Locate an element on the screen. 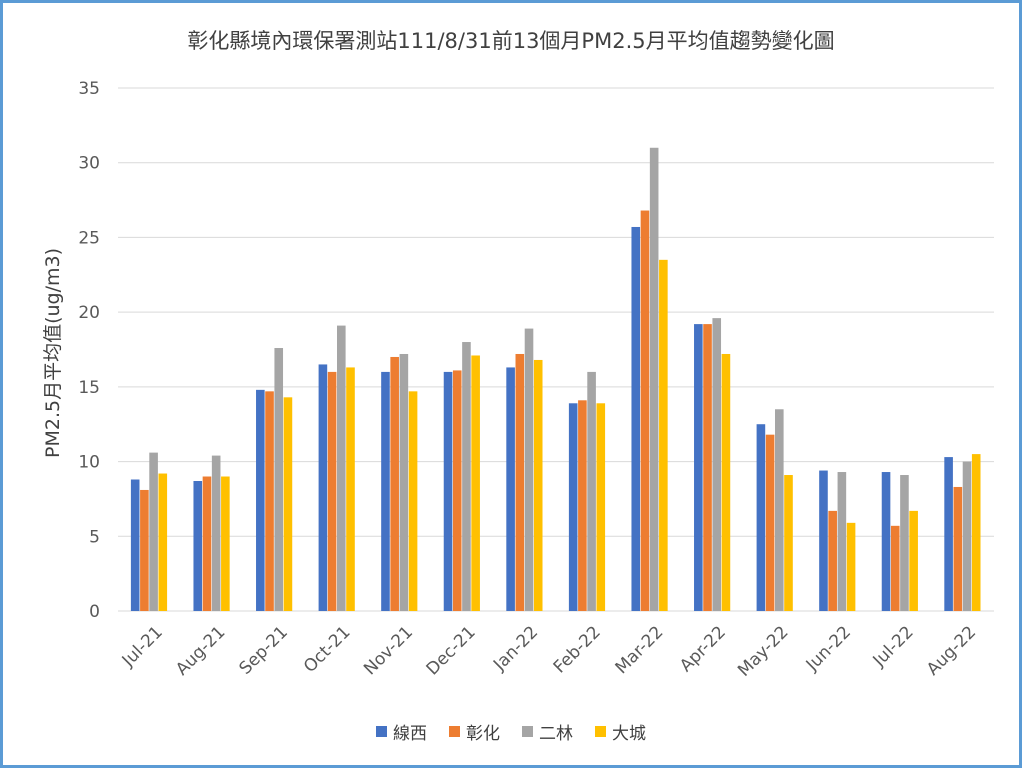 This screenshot has width=1022, height=768. y-axis-label: PM2.5月平均值(ug/m3) is located at coordinates (53, 353).